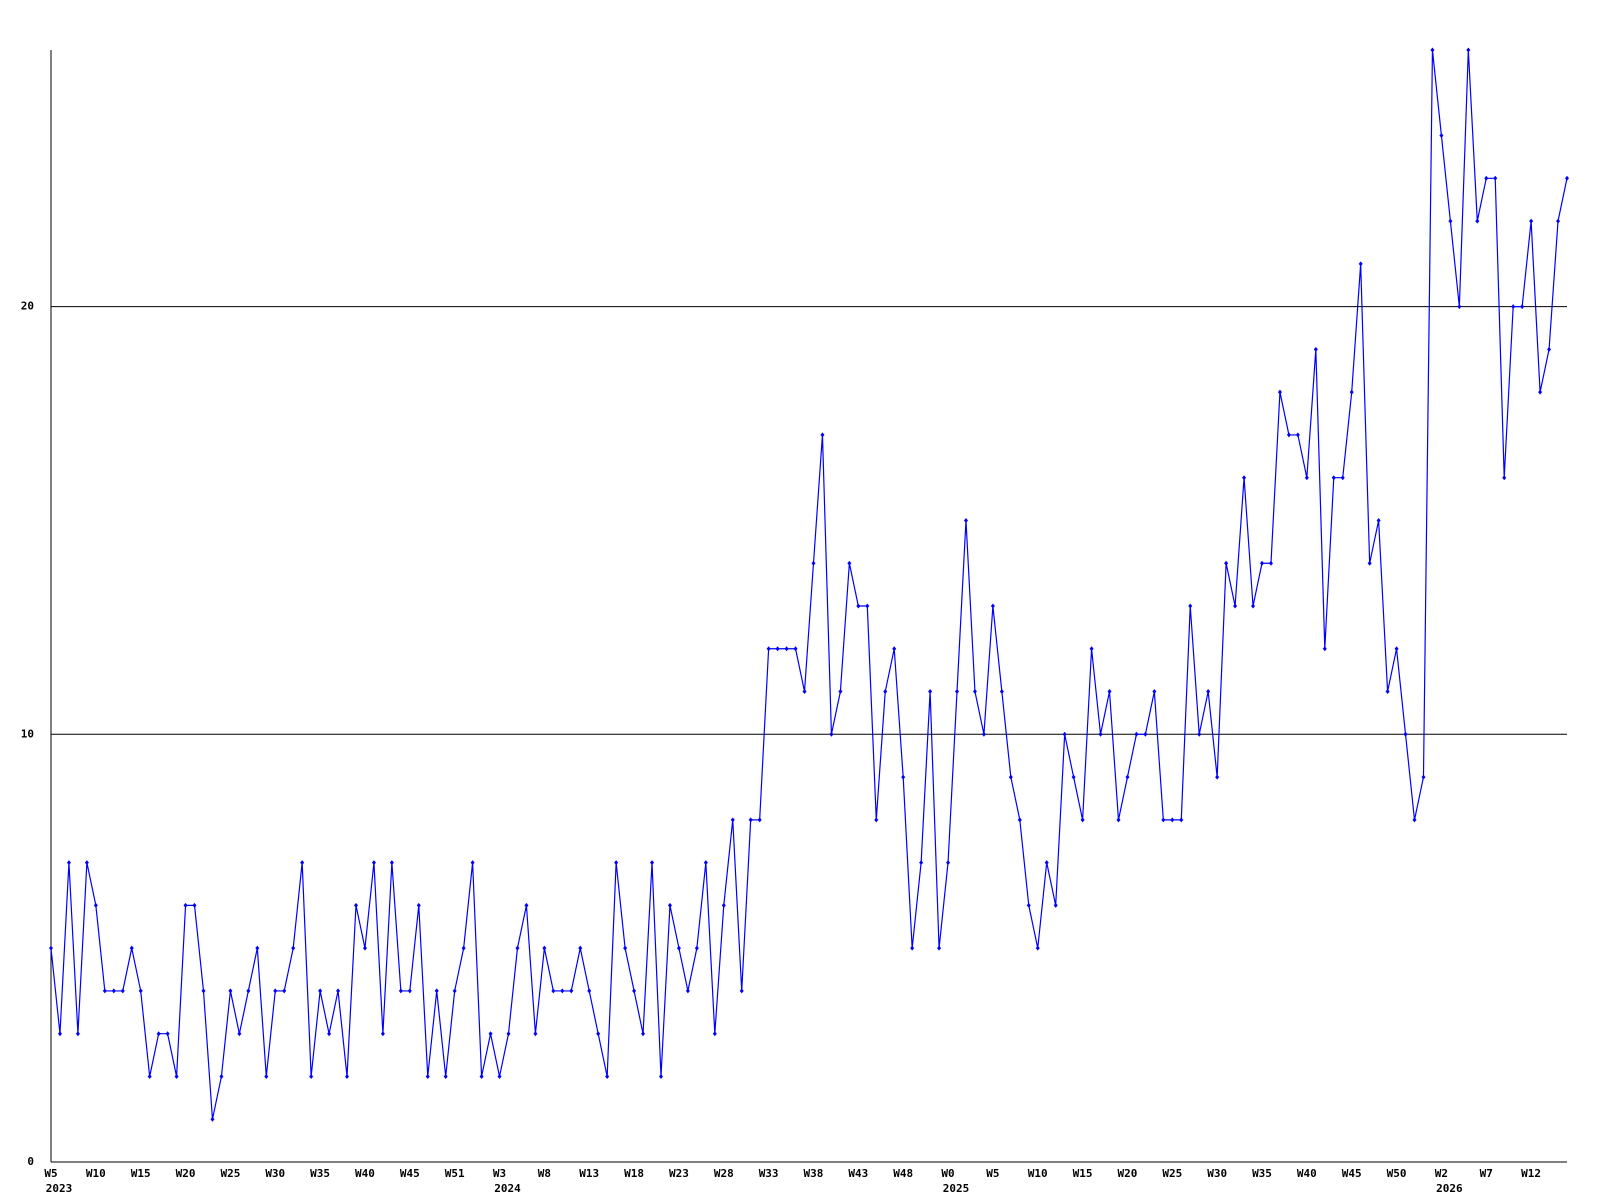 Image resolution: width=1600 pixels, height=1200 pixels. What do you see at coordinates (186, 1173) in the screenshot?
I see `x-tick-label: W20` at bounding box center [186, 1173].